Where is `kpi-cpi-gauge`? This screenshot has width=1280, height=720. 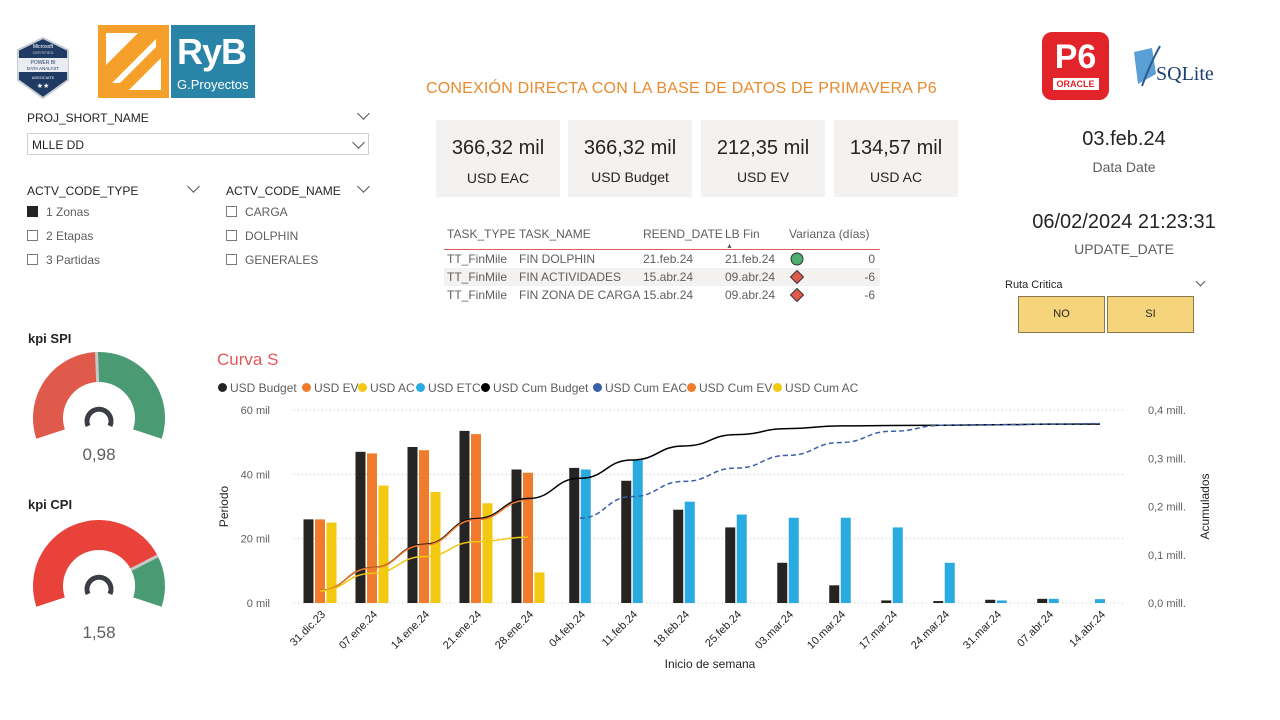
kpi-cpi-gauge is located at coordinates (98, 563).